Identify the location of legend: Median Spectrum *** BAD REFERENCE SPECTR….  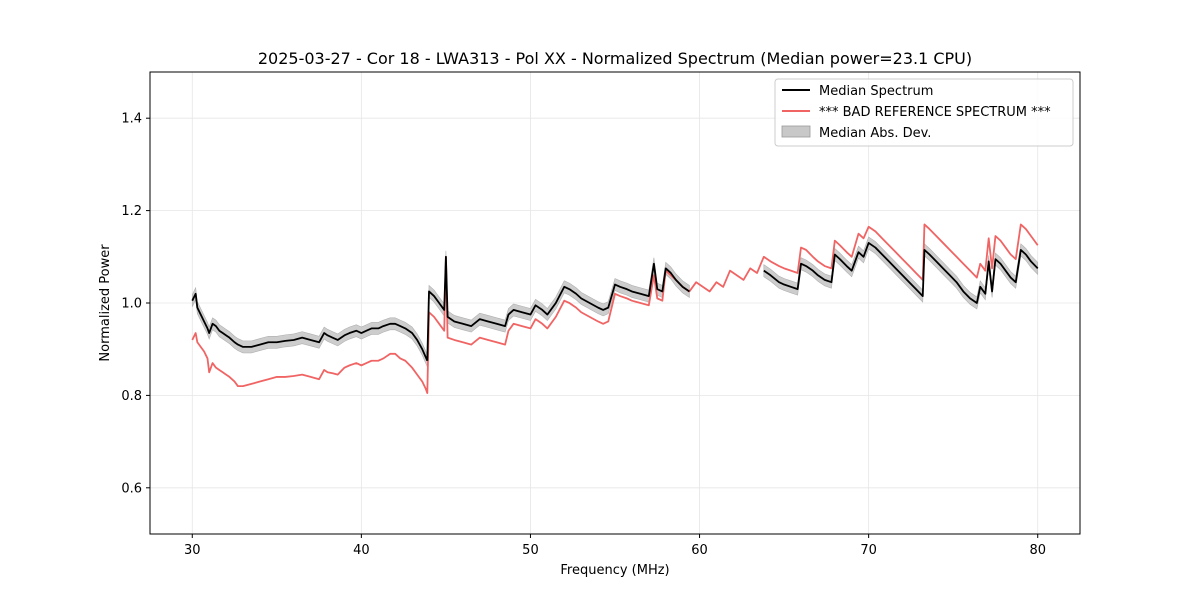
(924, 112).